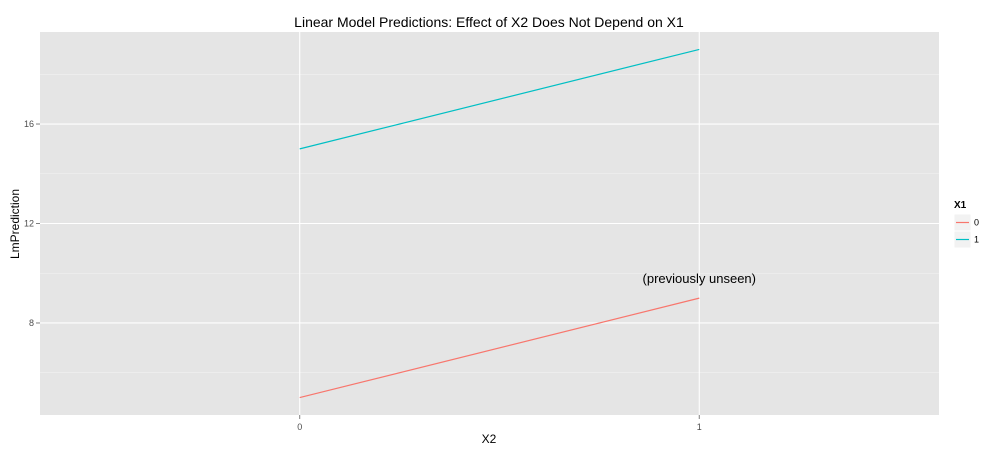  What do you see at coordinates (489, 439) in the screenshot?
I see `x-axis-title: X2` at bounding box center [489, 439].